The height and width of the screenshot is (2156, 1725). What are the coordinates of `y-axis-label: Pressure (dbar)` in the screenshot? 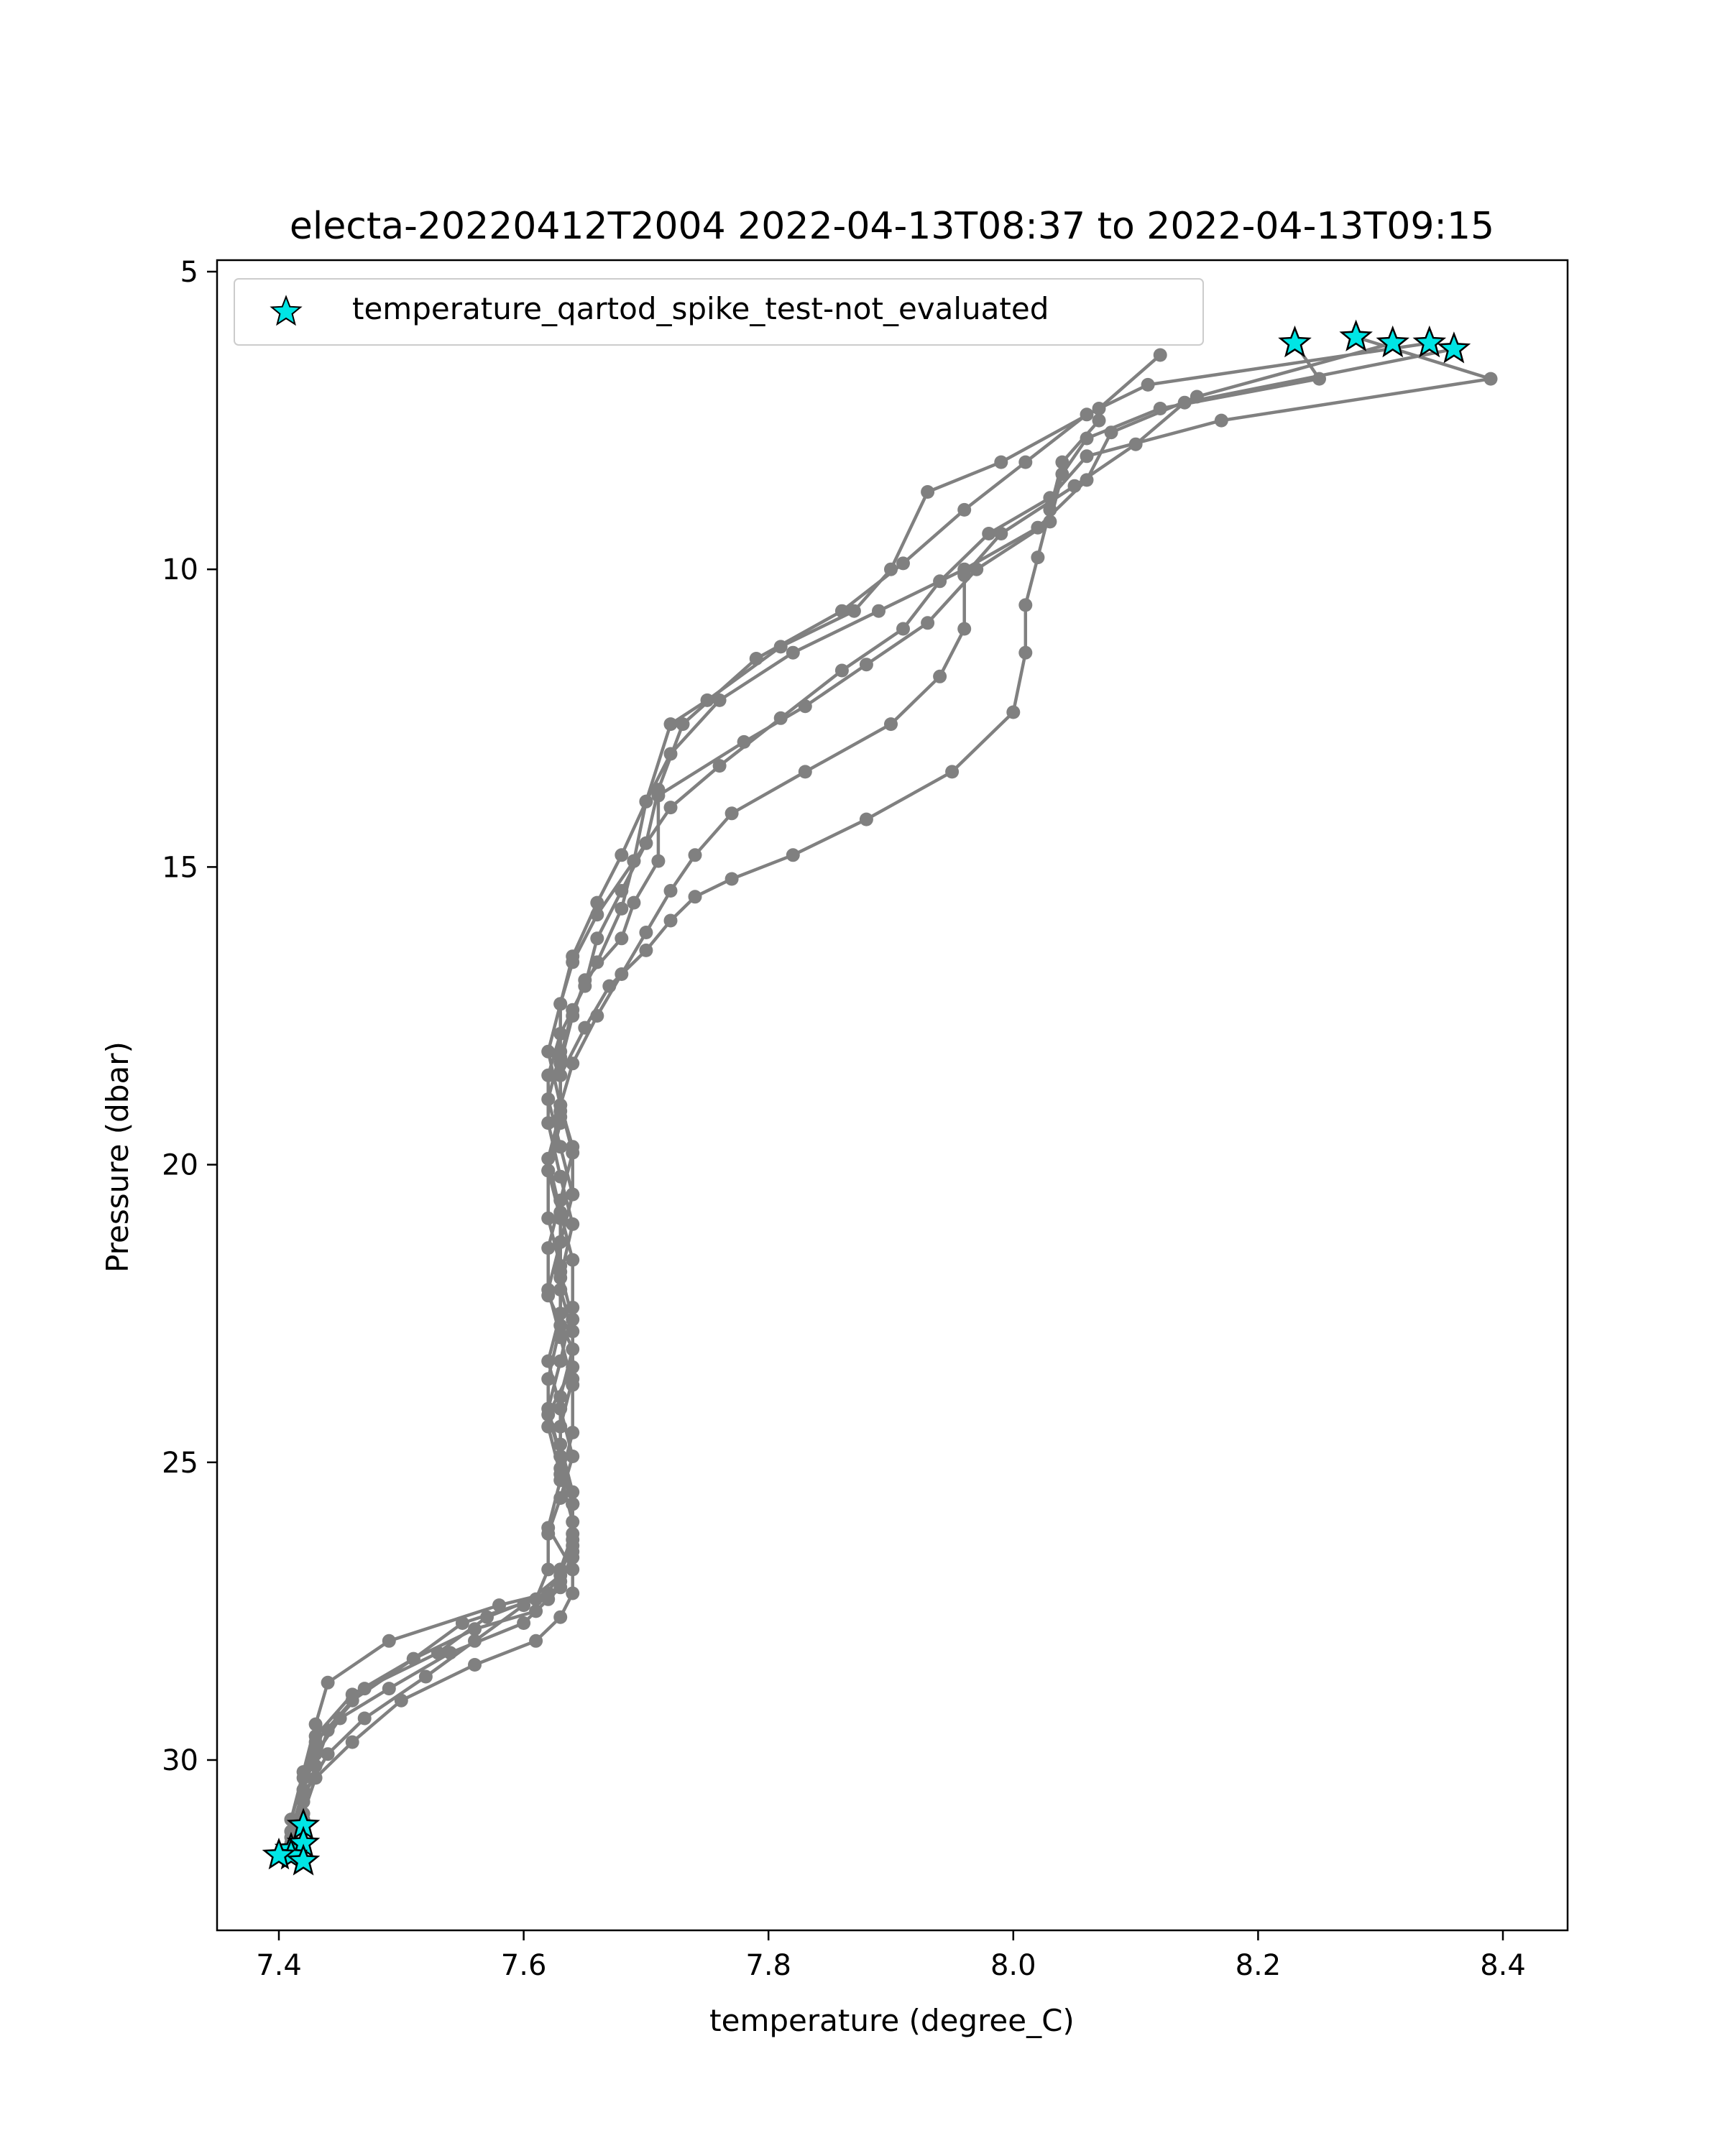 It's located at (117, 1157).